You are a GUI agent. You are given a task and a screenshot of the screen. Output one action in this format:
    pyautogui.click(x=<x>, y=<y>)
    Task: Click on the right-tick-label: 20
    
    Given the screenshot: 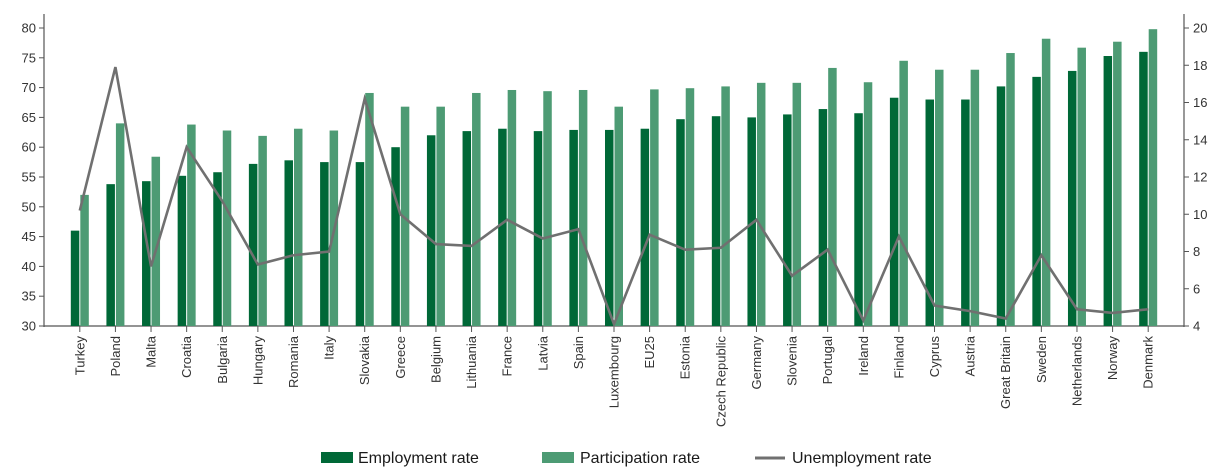 What is the action you would take?
    pyautogui.click(x=1200, y=28)
    